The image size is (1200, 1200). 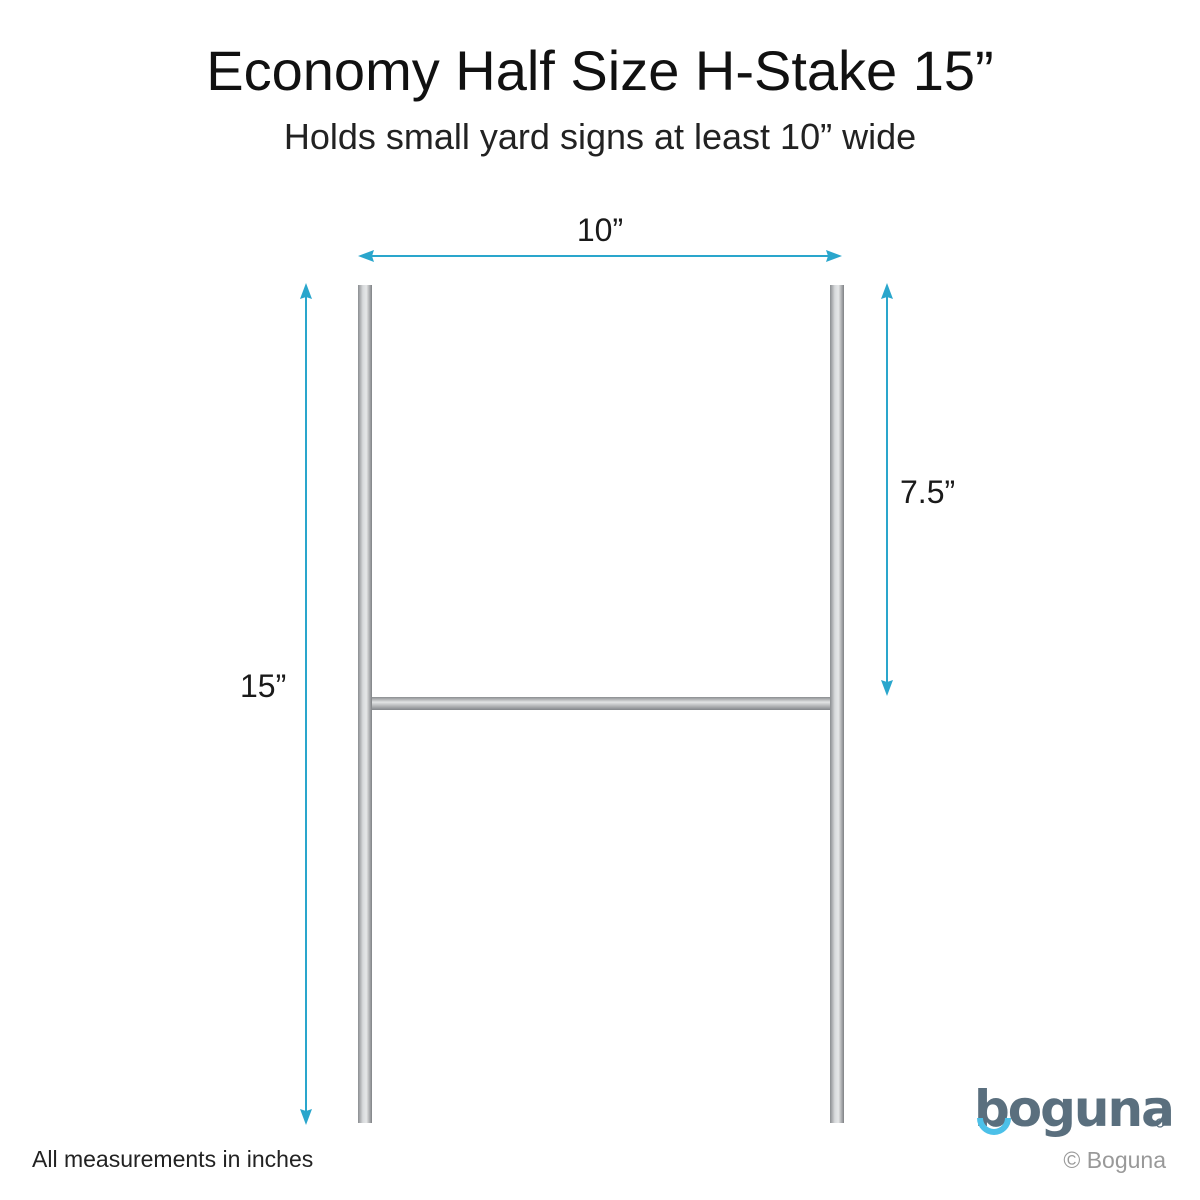 What do you see at coordinates (365, 704) in the screenshot?
I see `left-stake-leg` at bounding box center [365, 704].